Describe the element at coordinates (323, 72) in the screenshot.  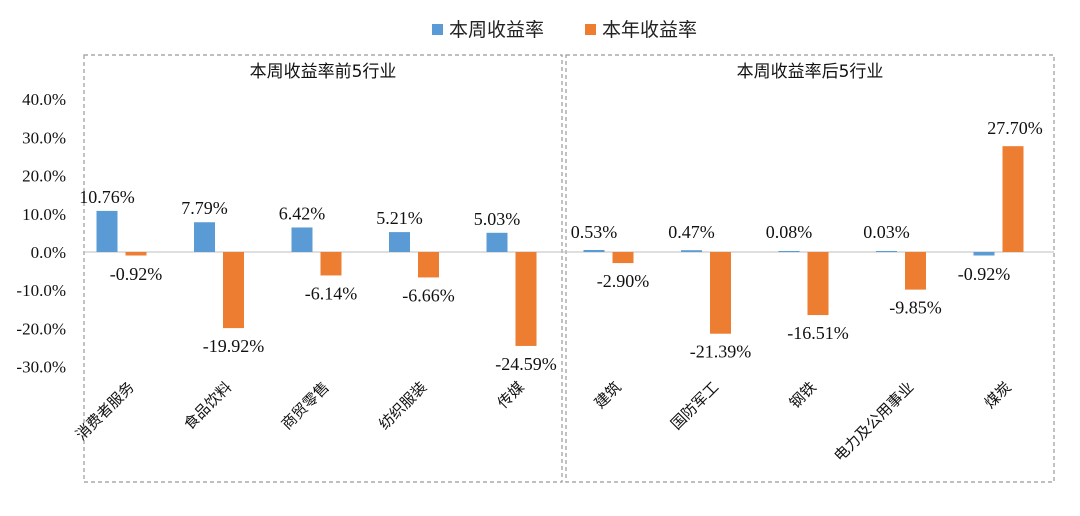
I see `panel-title-top: 本周收益率前5行业` at that location.